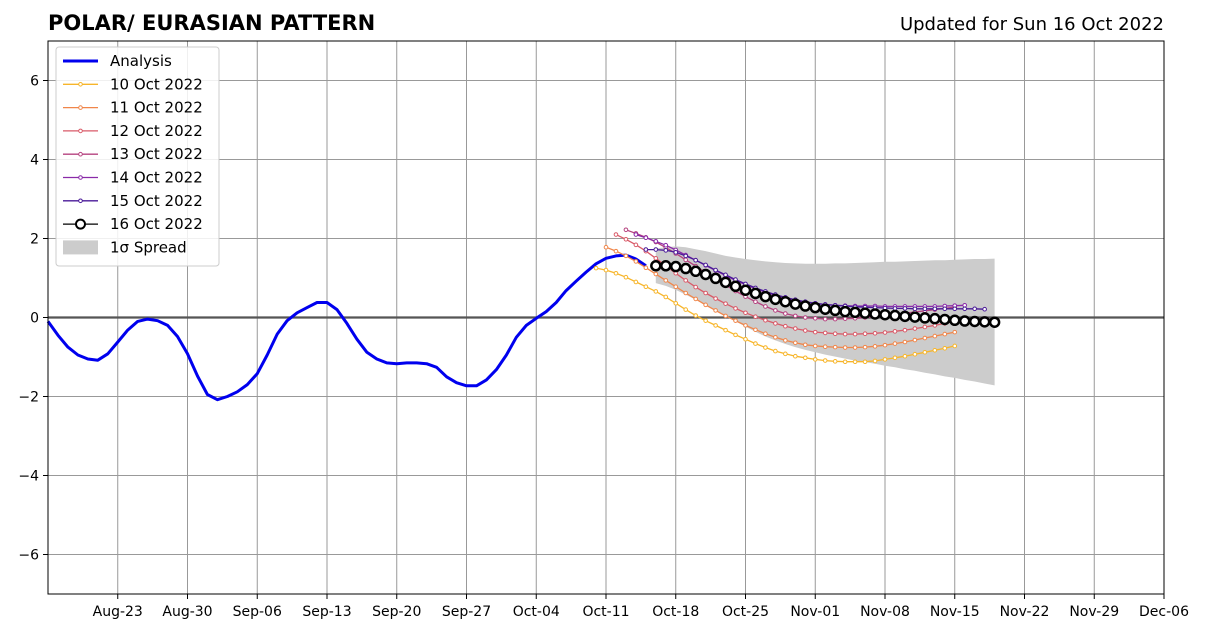 Image resolution: width=1206 pixels, height=633 pixels. What do you see at coordinates (34, 161) in the screenshot?
I see `y-tick-label: 4` at bounding box center [34, 161].